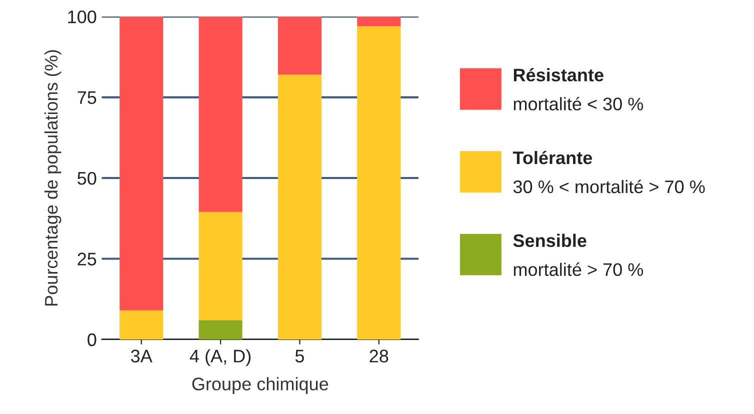  Describe the element at coordinates (141, 356) in the screenshot. I see `x-tick-label: 3A` at that location.